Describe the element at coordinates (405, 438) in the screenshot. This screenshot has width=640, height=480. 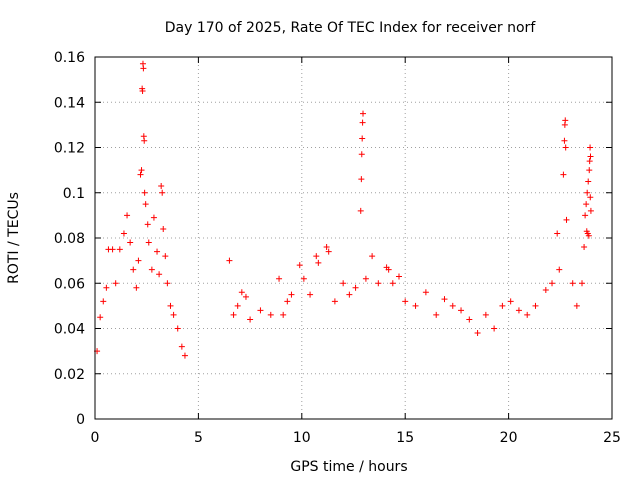
I see `x-tick-label: 15` at that location.